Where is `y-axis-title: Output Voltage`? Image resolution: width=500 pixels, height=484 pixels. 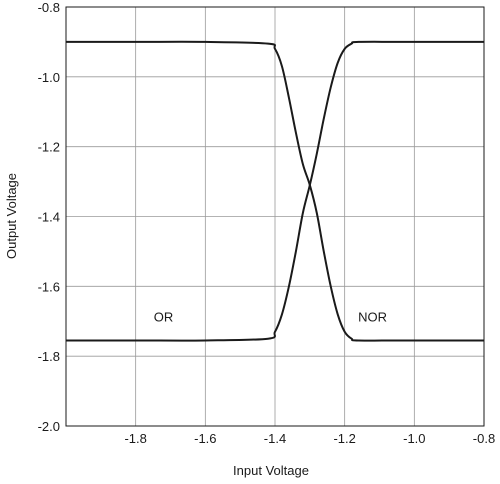
y-axis-title: Output Voltage is located at coordinates (11, 216).